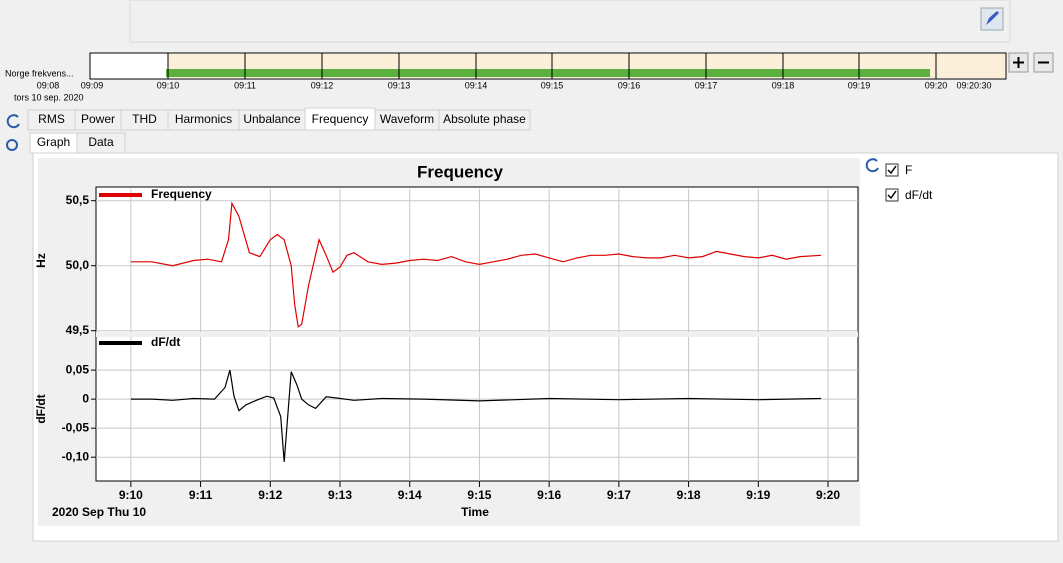 This screenshot has width=1063, height=563. Describe the element at coordinates (13, 121) in the screenshot. I see `refresh-icon` at that location.